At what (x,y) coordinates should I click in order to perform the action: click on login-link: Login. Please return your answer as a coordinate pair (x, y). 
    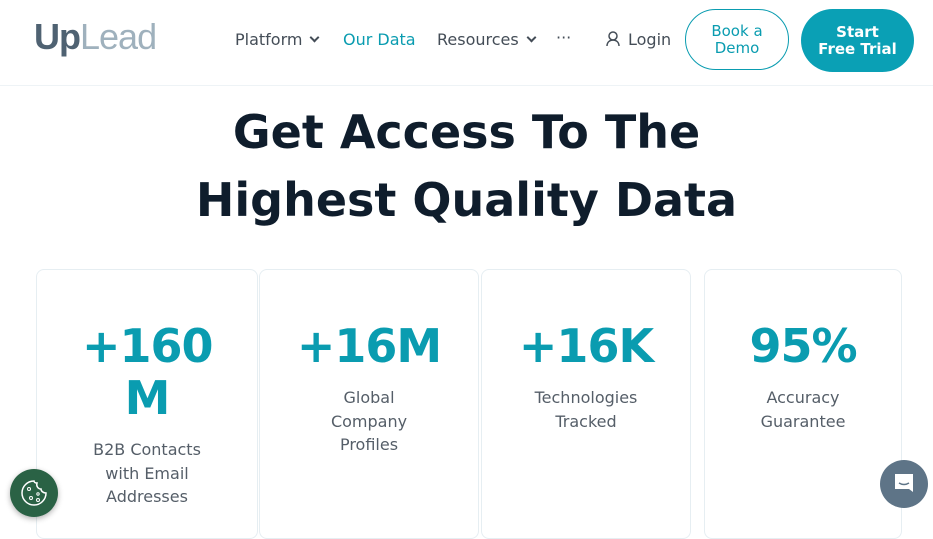
    Looking at the image, I should click on (638, 39).